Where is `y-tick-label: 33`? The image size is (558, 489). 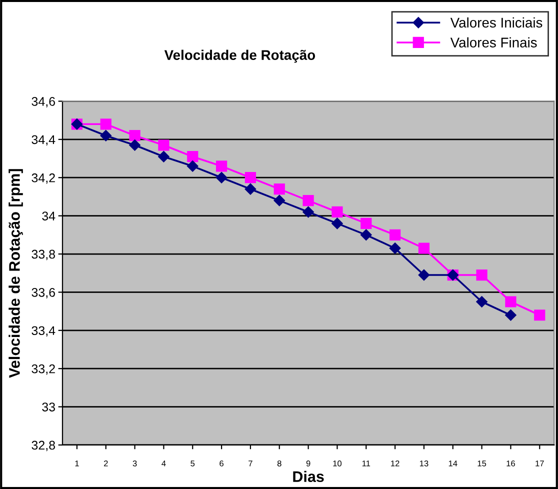 y-tick-label: 33 is located at coordinates (49, 407).